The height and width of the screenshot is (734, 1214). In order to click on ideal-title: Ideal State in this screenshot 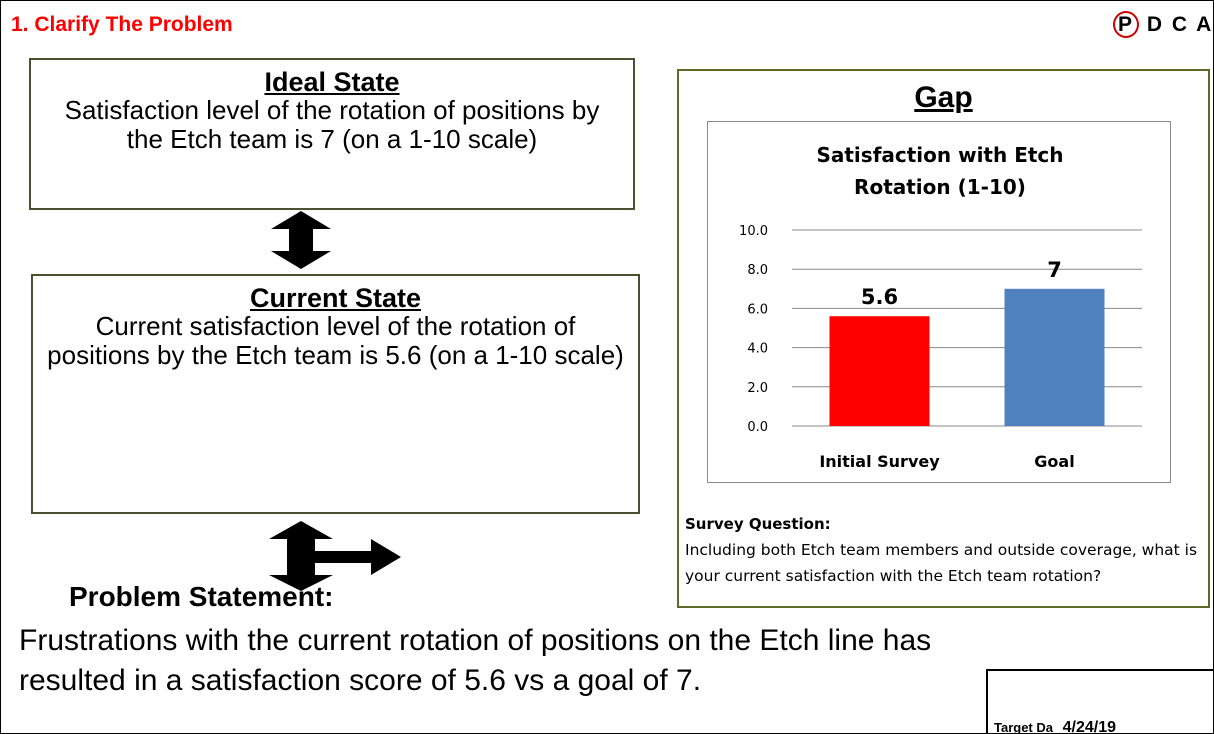, I will do `click(332, 82)`.